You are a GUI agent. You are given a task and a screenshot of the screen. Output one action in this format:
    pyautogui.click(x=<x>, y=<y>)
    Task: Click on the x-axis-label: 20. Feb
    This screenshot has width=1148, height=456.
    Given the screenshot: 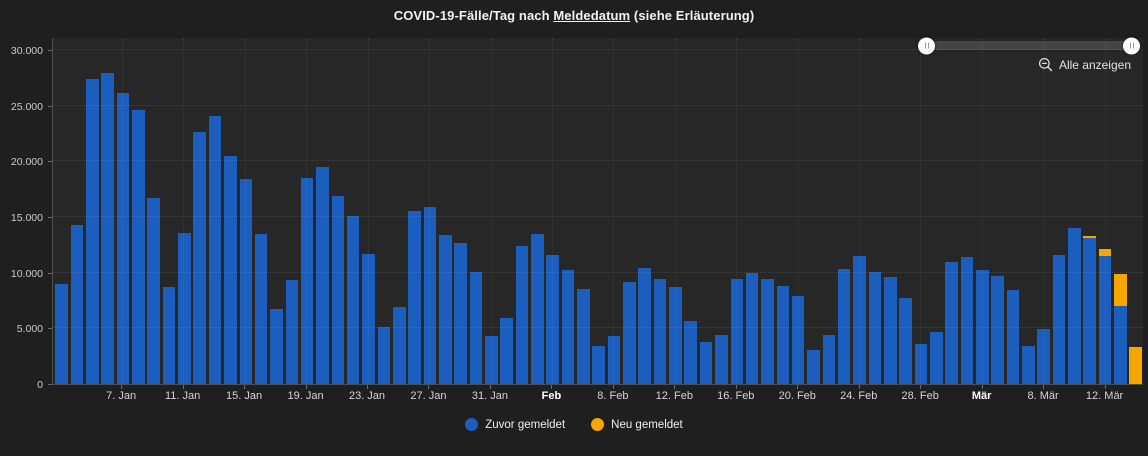 What is the action you would take?
    pyautogui.click(x=797, y=396)
    